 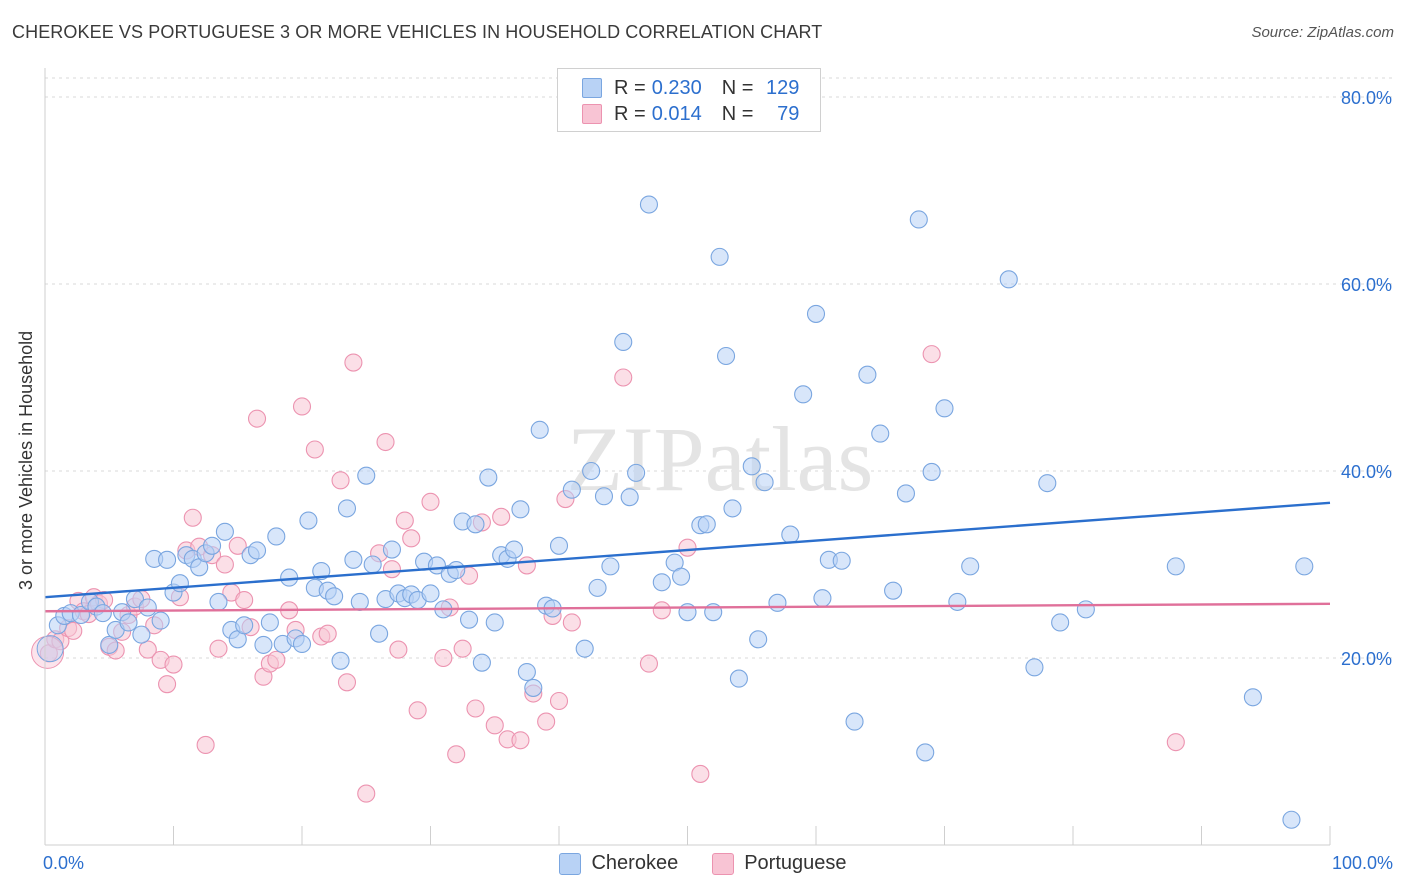 What do you see at coordinates (689, 100) in the screenshot?
I see `legend-stats: R = 0.230 N = 129 R = 0.014 N = 79` at bounding box center [689, 100].